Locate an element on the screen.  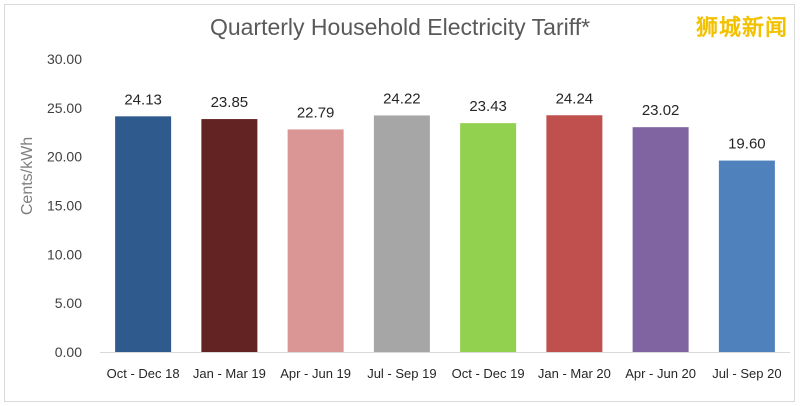
y-axis-ticks: 0.00 5.00 10.00 15.00 20.00 25.00 30.00 is located at coordinates (64, 205).